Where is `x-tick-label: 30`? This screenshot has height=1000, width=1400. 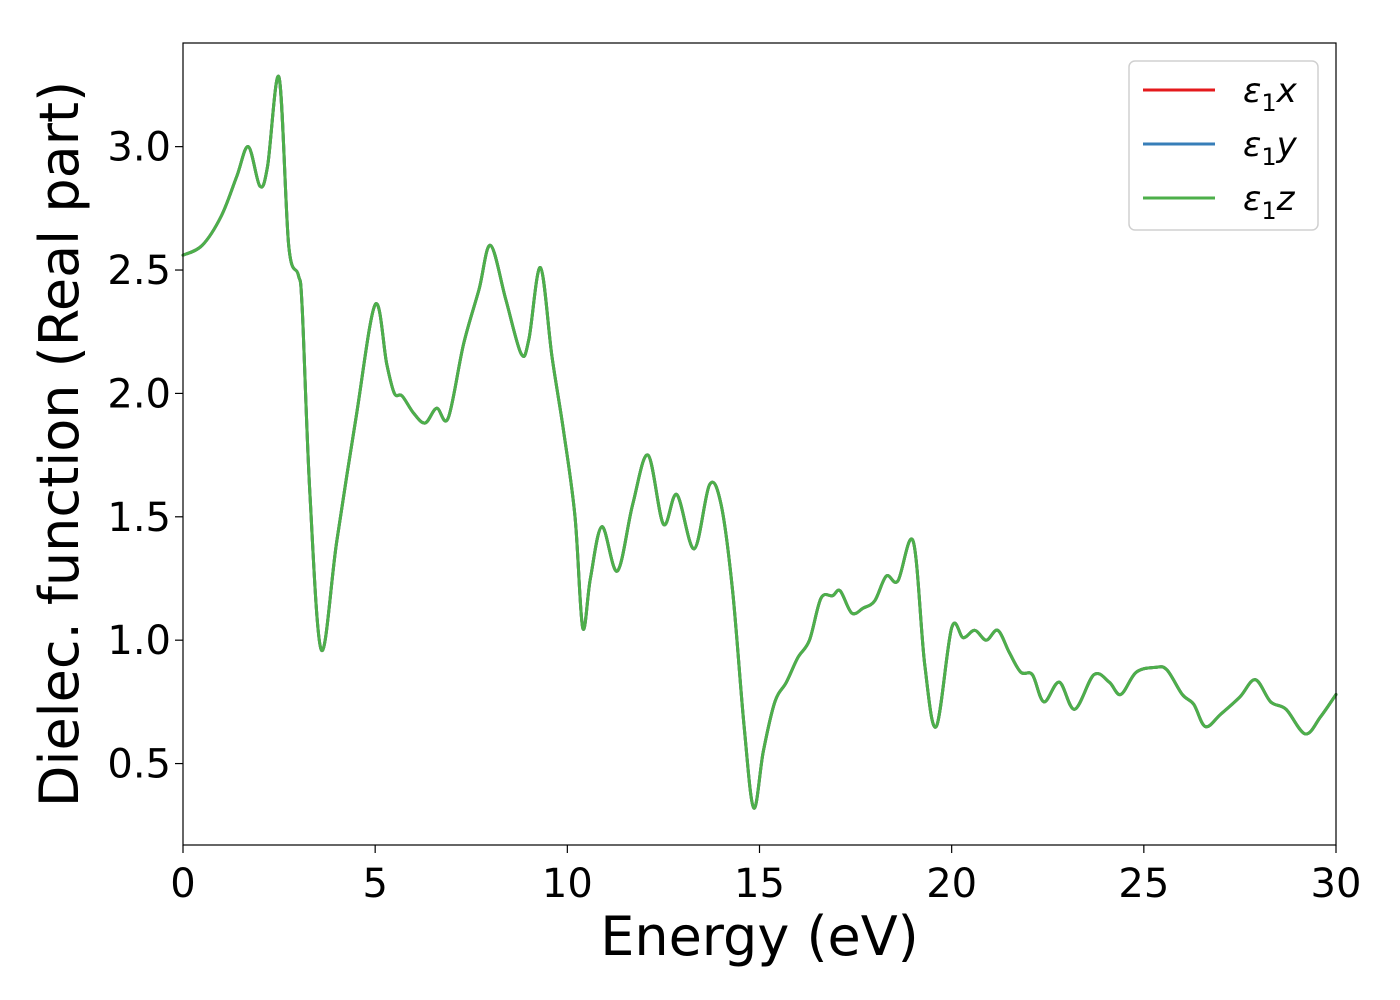
x-tick-label: 30 is located at coordinates (1336, 884).